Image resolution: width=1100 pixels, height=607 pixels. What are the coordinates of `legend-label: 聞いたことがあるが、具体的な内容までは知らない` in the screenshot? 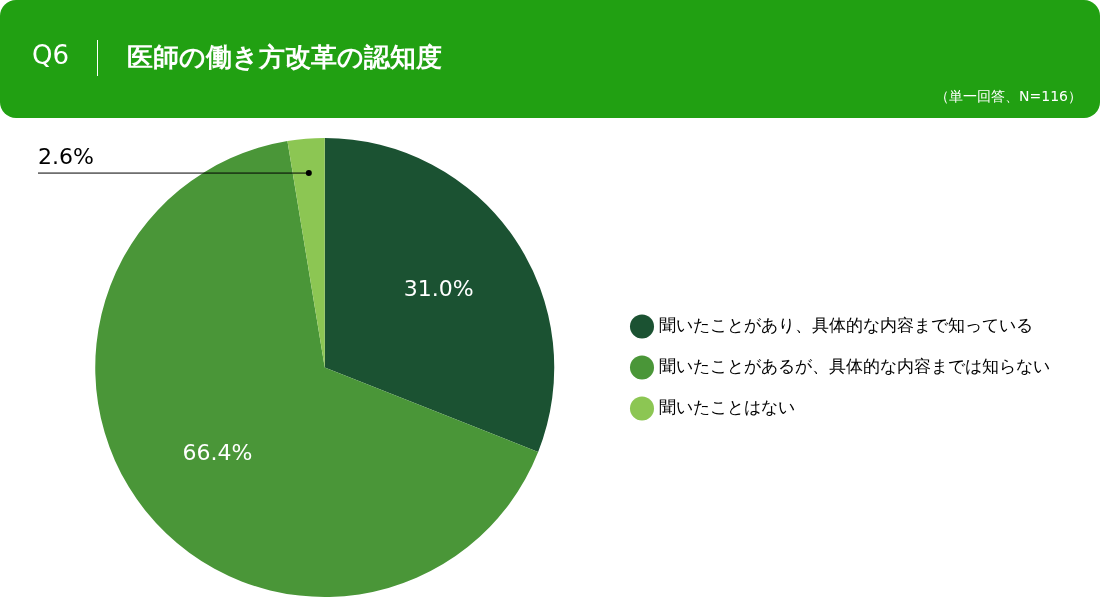 It's located at (854, 365).